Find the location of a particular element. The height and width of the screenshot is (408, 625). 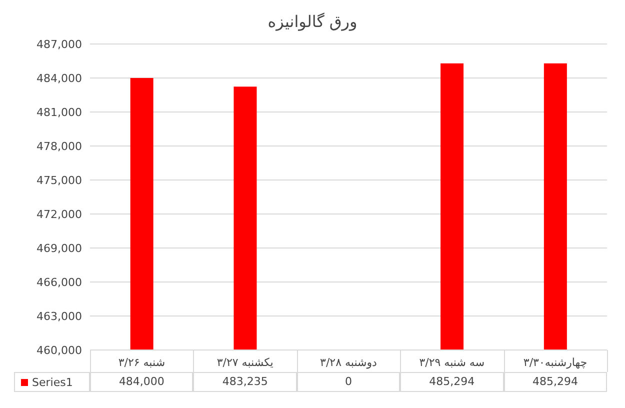

x-tick-label: یکشنبه ۳/۲۷ is located at coordinates (245, 362).